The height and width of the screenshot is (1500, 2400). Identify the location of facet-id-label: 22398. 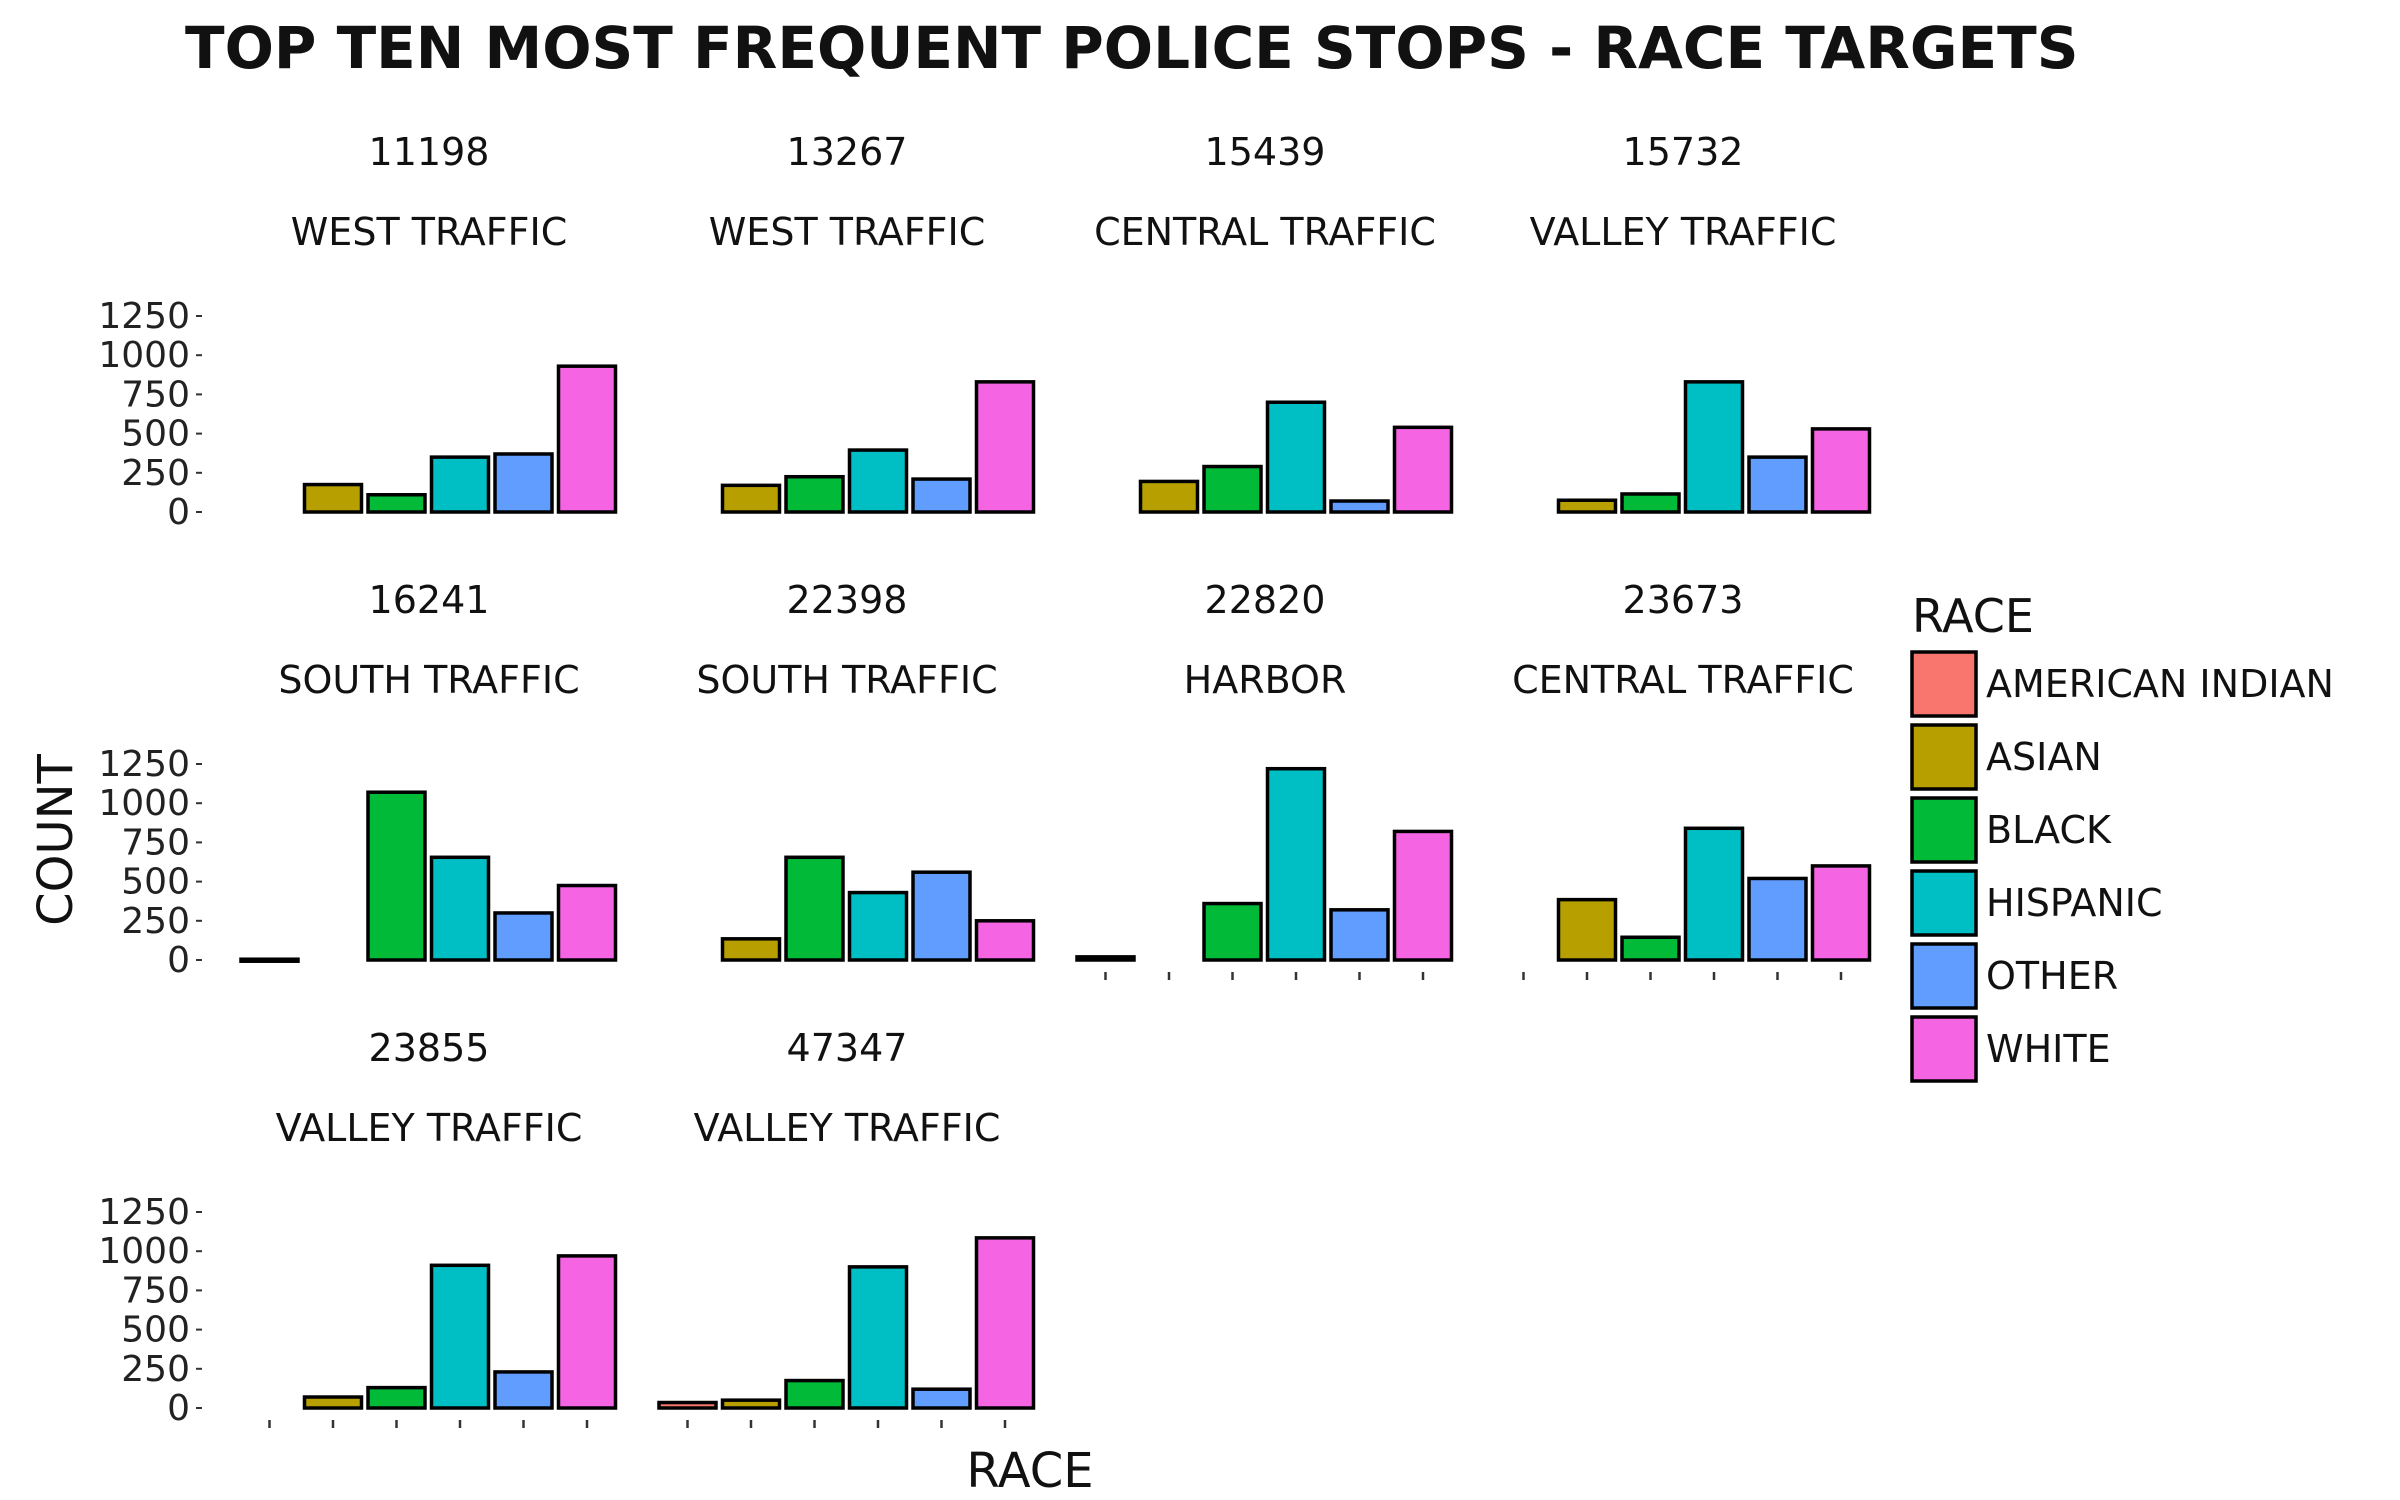
(847, 600).